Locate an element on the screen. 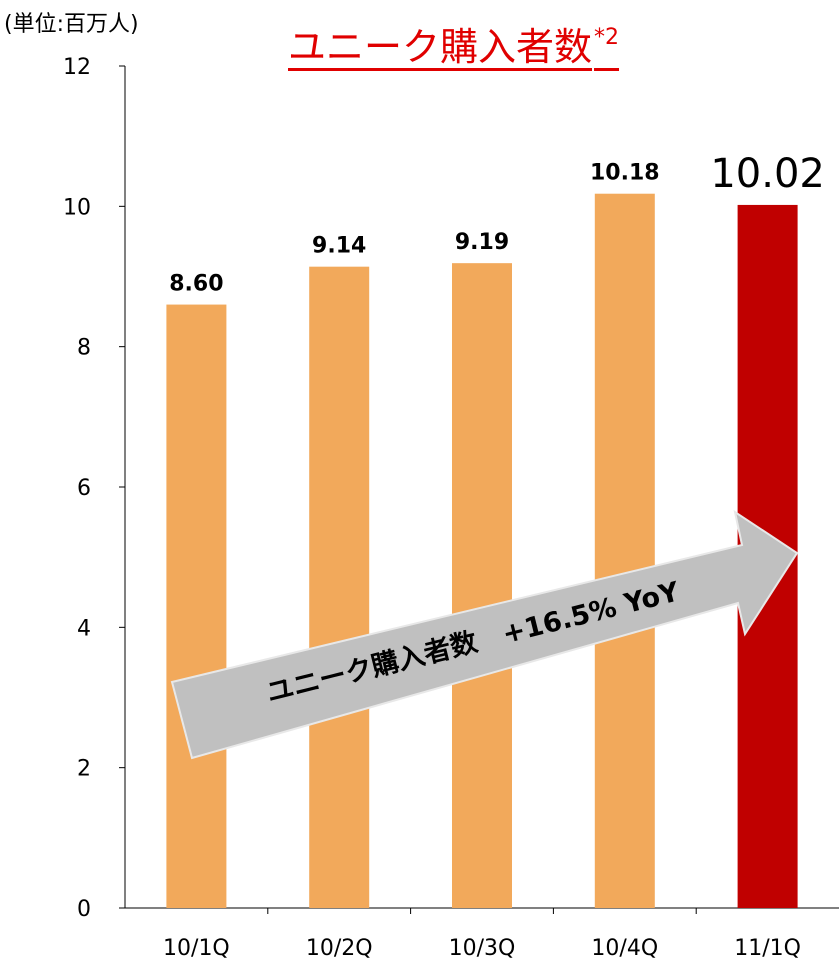 The width and height of the screenshot is (839, 965). y-tick-label: 4 is located at coordinates (84, 628).